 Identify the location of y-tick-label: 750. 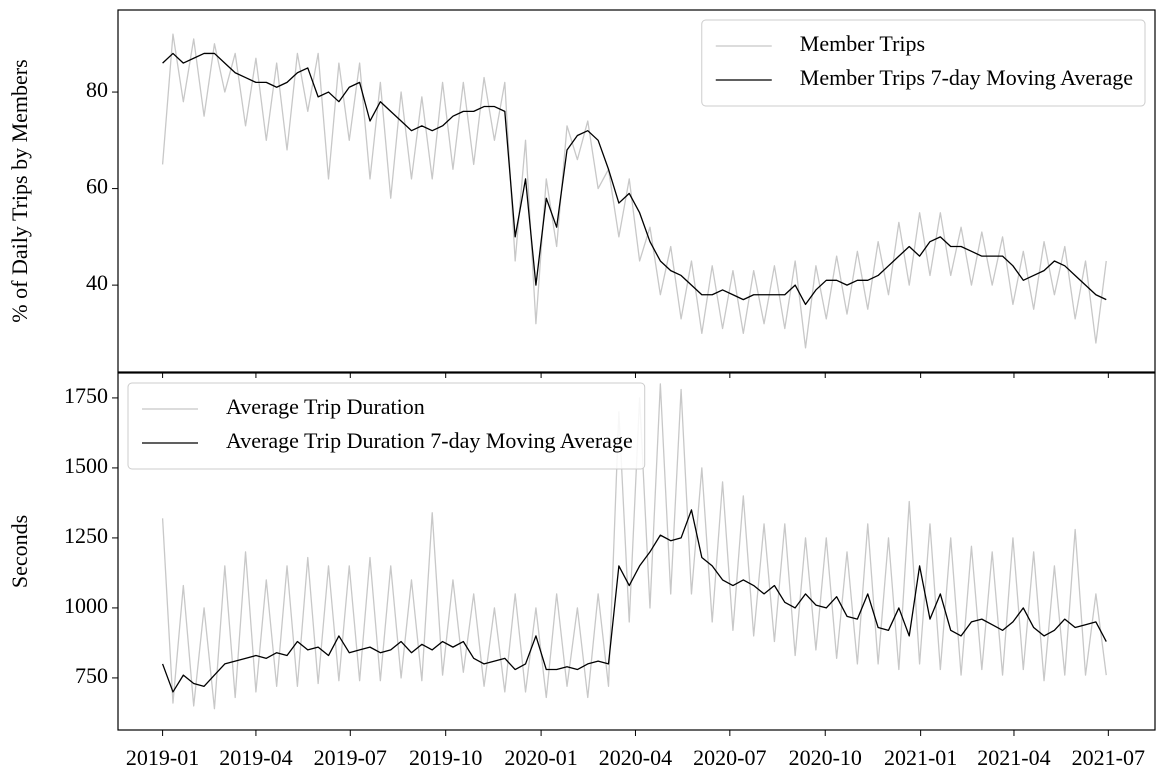
(91, 675).